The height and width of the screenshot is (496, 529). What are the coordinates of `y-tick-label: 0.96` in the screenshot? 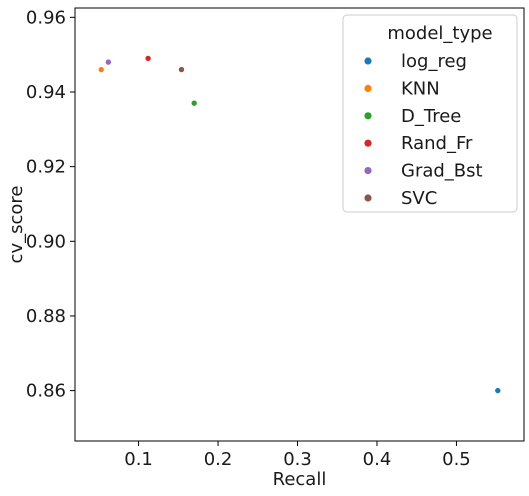 It's located at (46, 17).